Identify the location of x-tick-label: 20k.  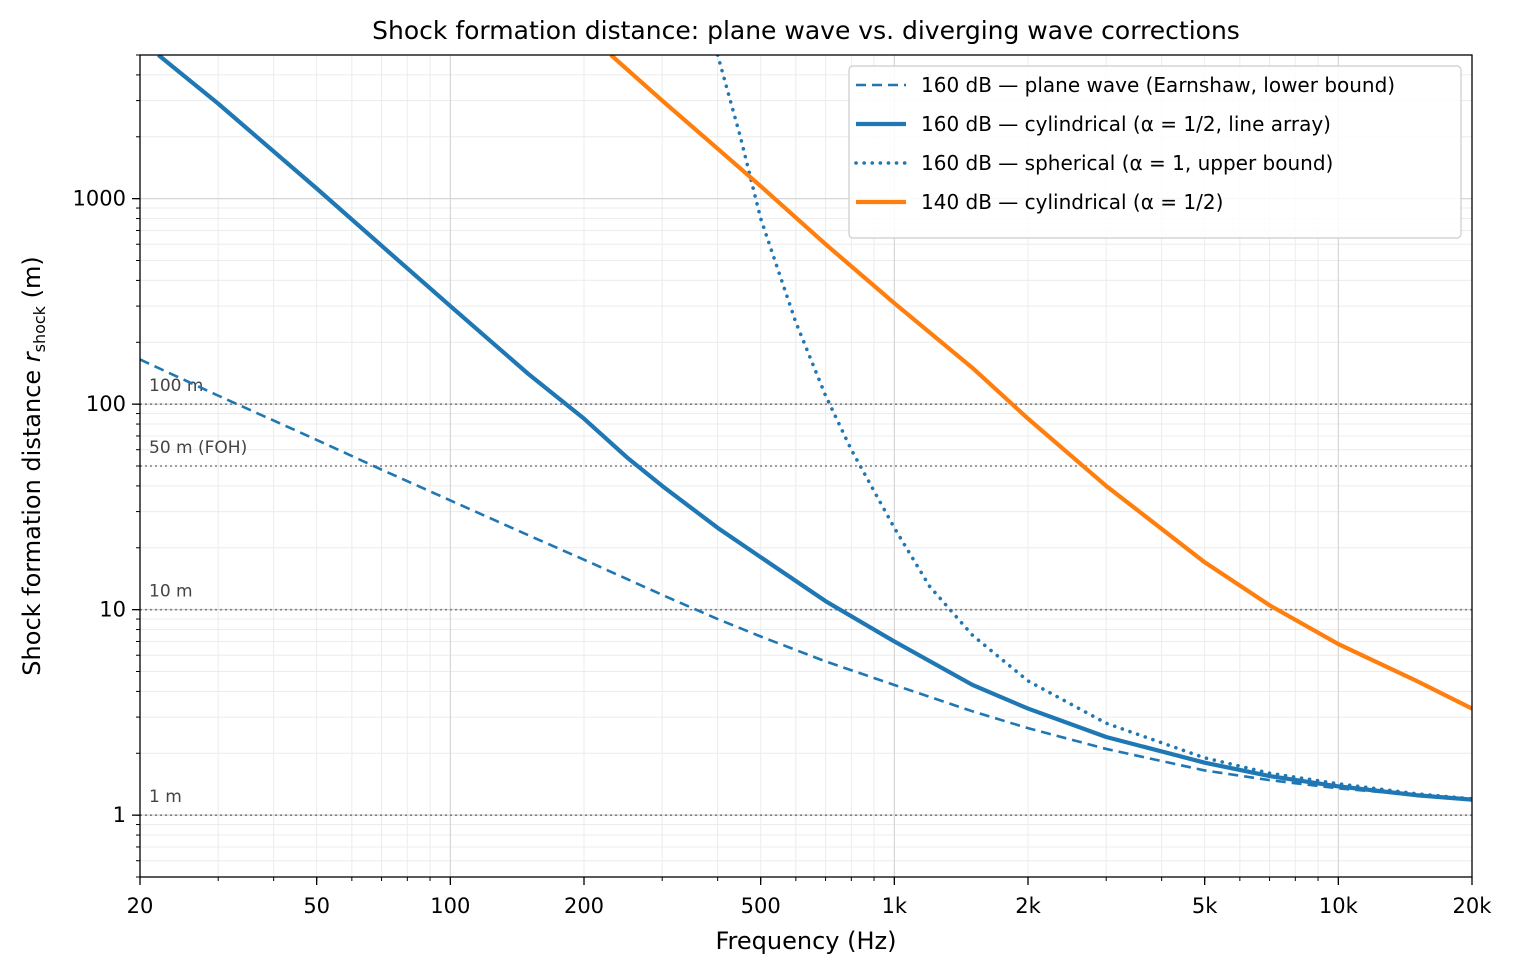
(1473, 906).